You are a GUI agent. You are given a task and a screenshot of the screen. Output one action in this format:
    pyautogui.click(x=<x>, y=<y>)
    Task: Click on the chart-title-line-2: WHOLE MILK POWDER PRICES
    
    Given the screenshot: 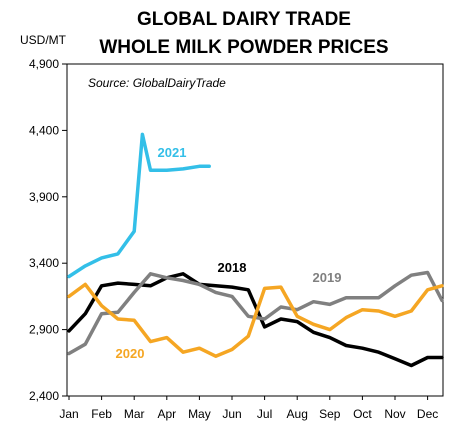 What is the action you would take?
    pyautogui.click(x=243, y=47)
    